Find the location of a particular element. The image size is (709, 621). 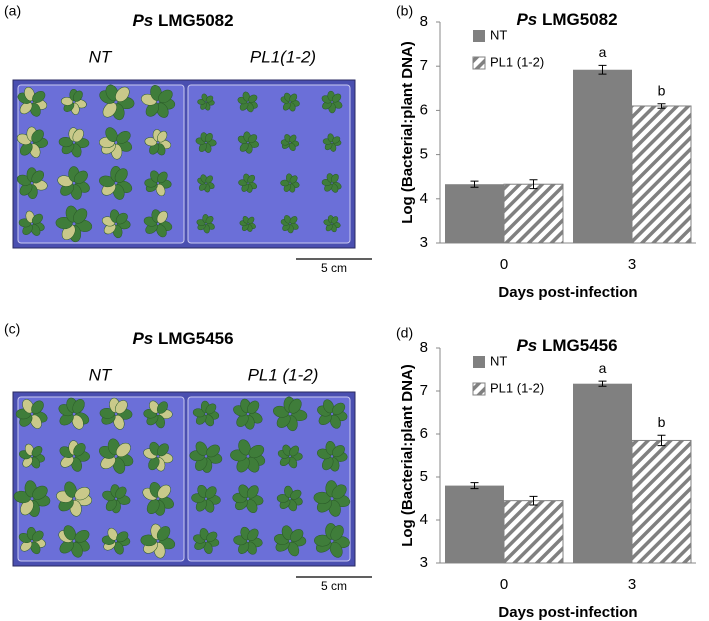

y-tick-label: 4 is located at coordinates (424, 519).